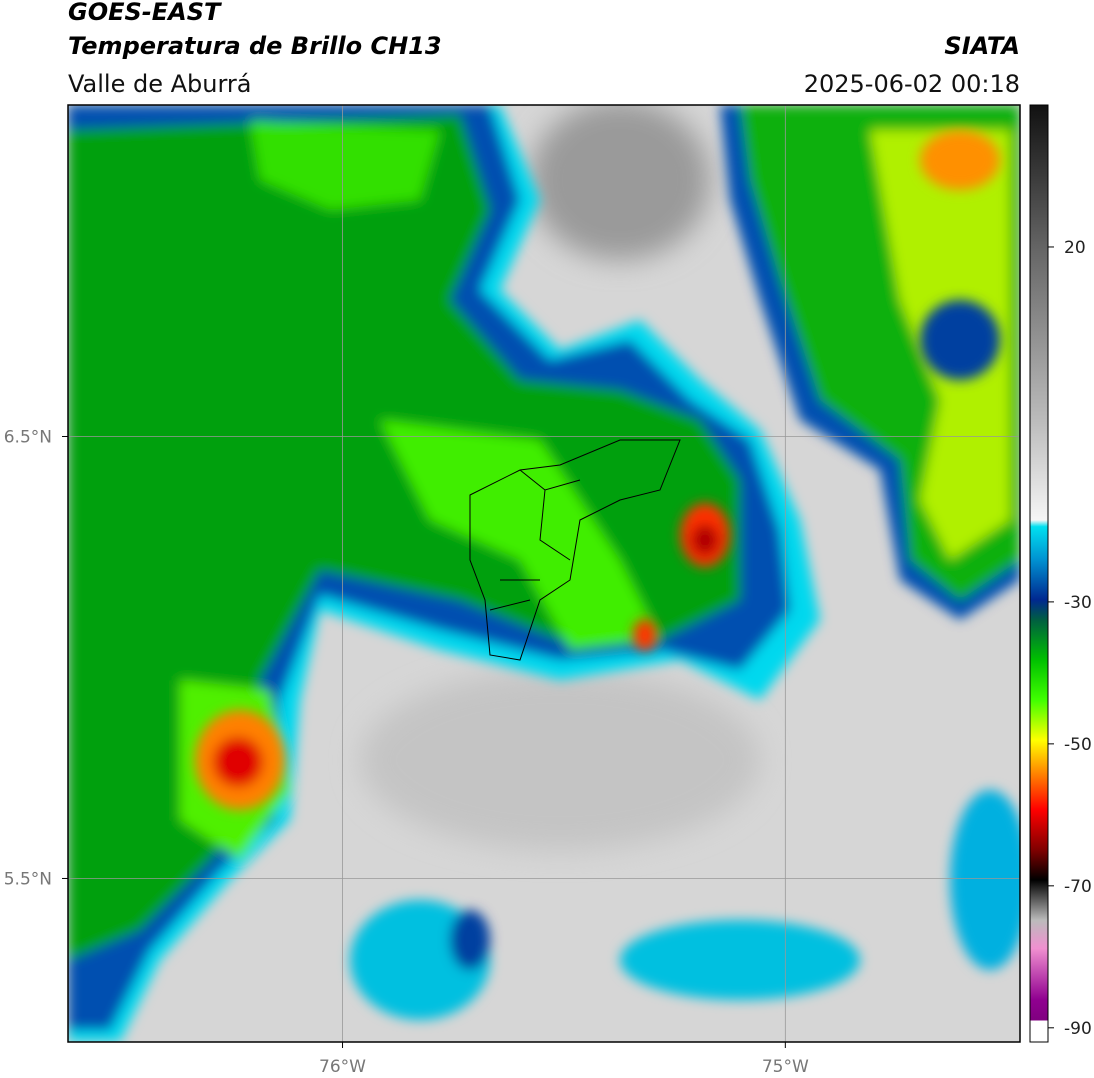  Describe the element at coordinates (1039, 573) in the screenshot. I see `colorbar` at that location.